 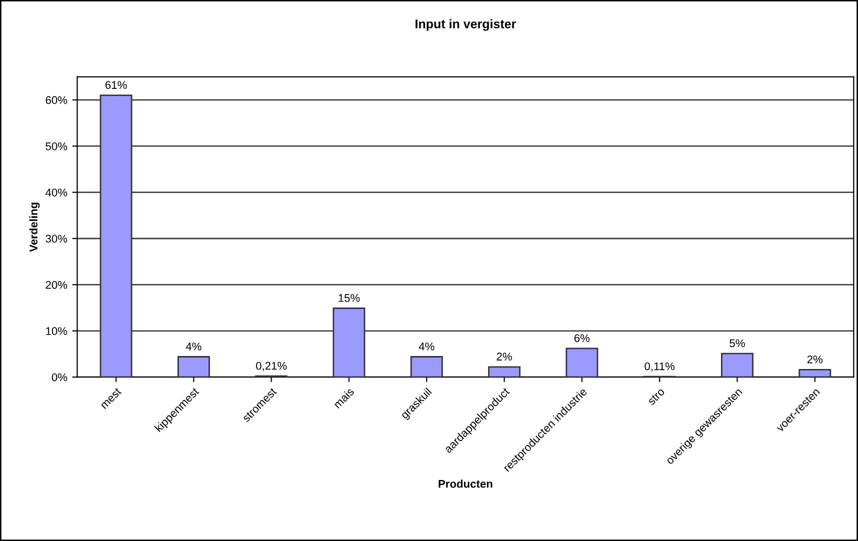 What do you see at coordinates (271, 367) in the screenshot?
I see `data-label: 0,21%` at bounding box center [271, 367].